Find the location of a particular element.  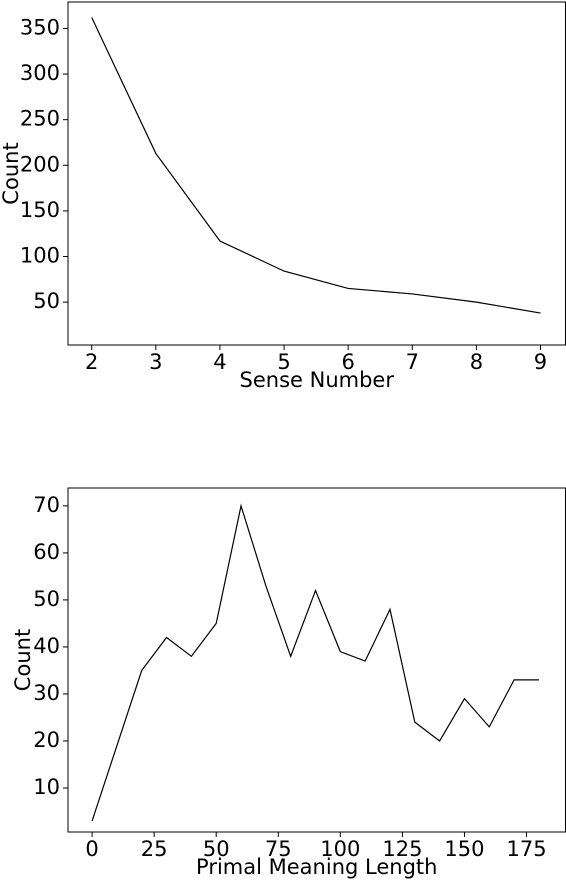

x-tick-label: 0 is located at coordinates (91, 849).